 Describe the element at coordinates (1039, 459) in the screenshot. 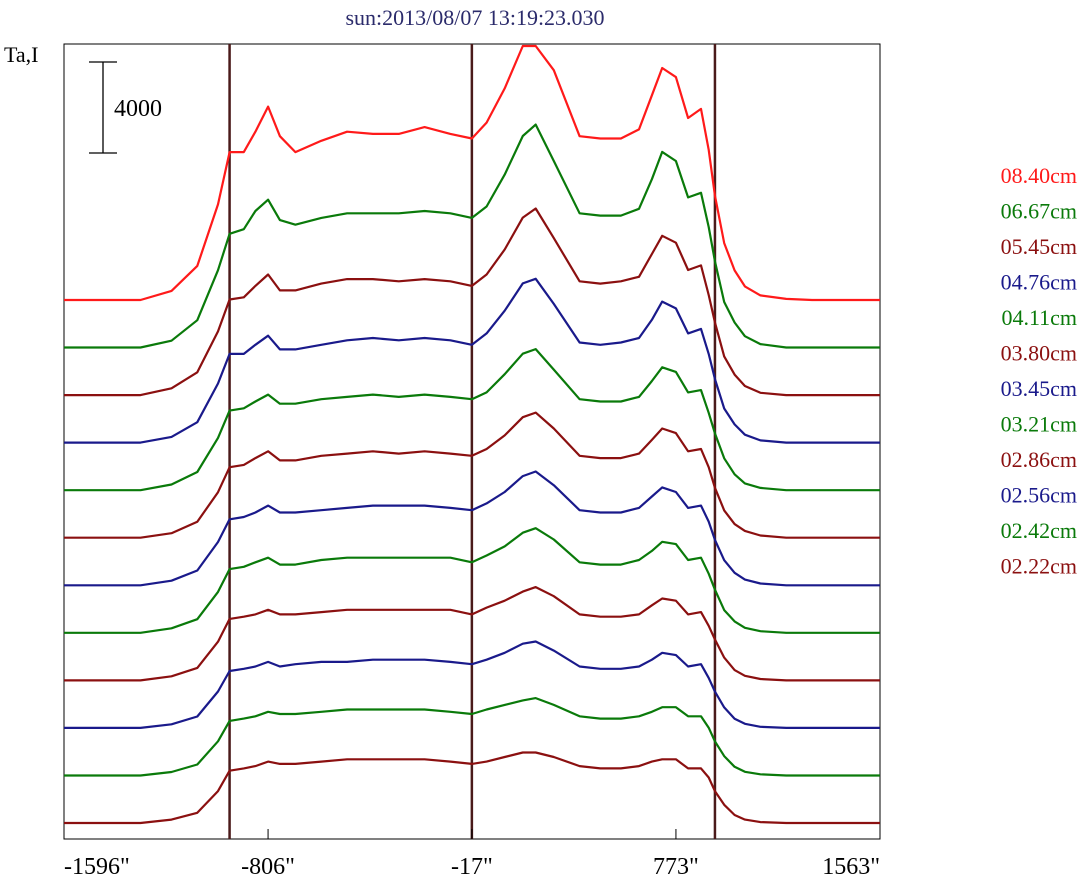

I see `legend-item-02.86cm: 02.86cm` at that location.